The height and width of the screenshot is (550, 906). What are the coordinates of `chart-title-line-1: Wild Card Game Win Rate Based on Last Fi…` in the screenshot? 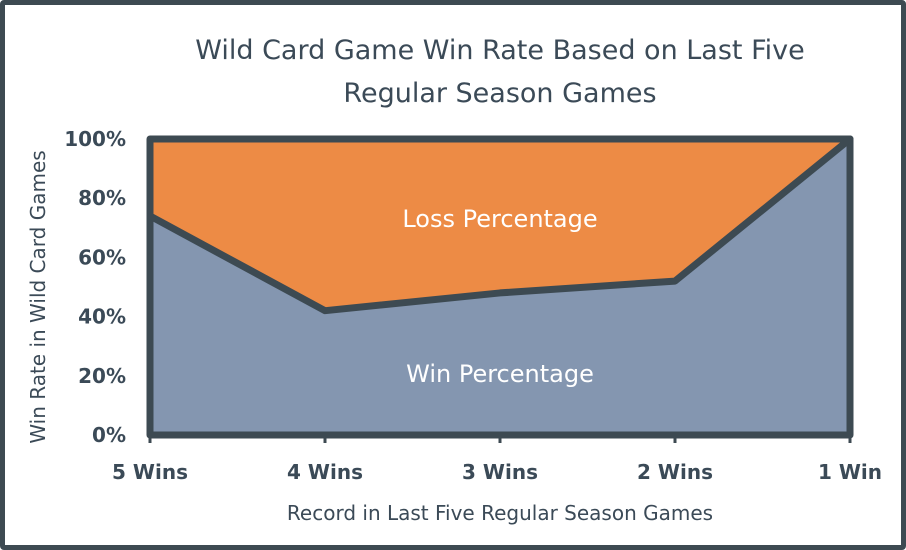 It's located at (500, 50).